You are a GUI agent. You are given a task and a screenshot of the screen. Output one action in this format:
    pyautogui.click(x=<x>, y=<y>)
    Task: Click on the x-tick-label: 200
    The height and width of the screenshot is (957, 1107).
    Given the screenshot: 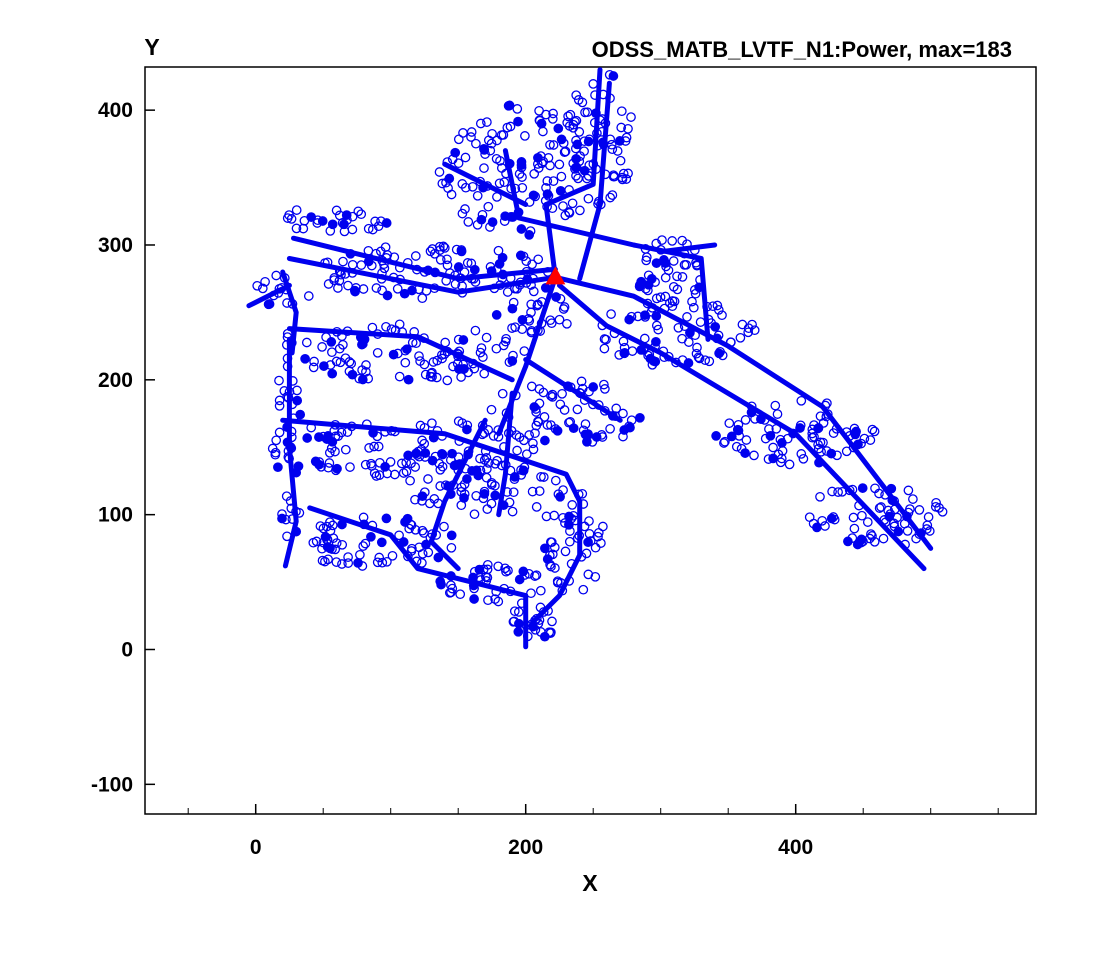 What is the action you would take?
    pyautogui.click(x=525, y=847)
    